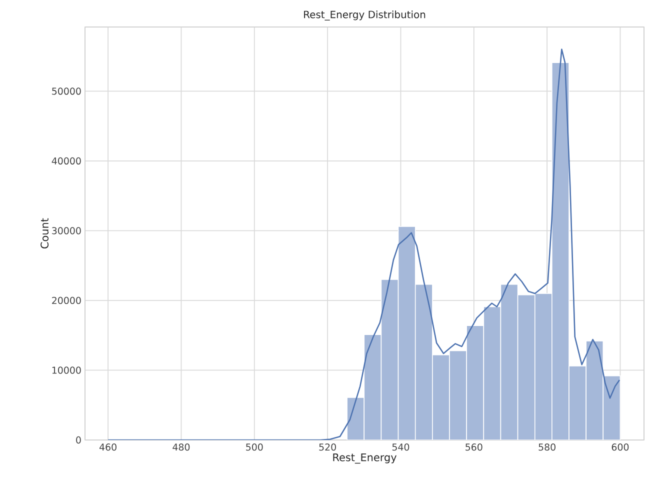  Describe the element at coordinates (547, 447) in the screenshot. I see `x-tick-label: 580` at that location.